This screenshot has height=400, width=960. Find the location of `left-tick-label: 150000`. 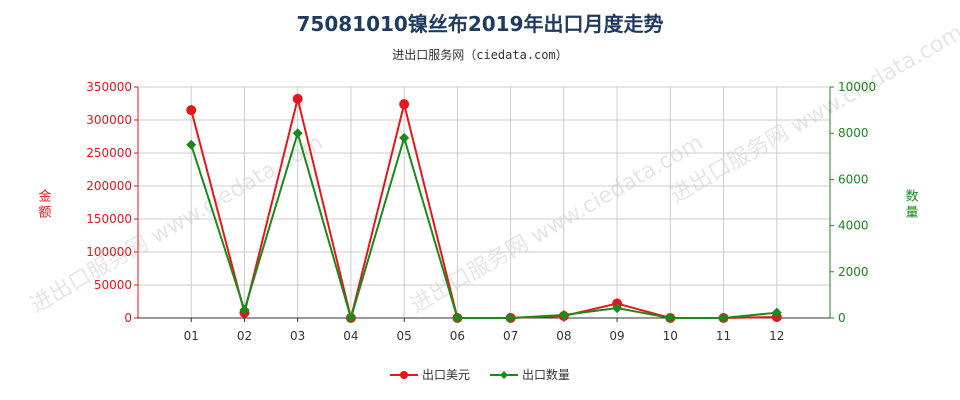

left-tick-label: 150000 is located at coordinates (109, 219).